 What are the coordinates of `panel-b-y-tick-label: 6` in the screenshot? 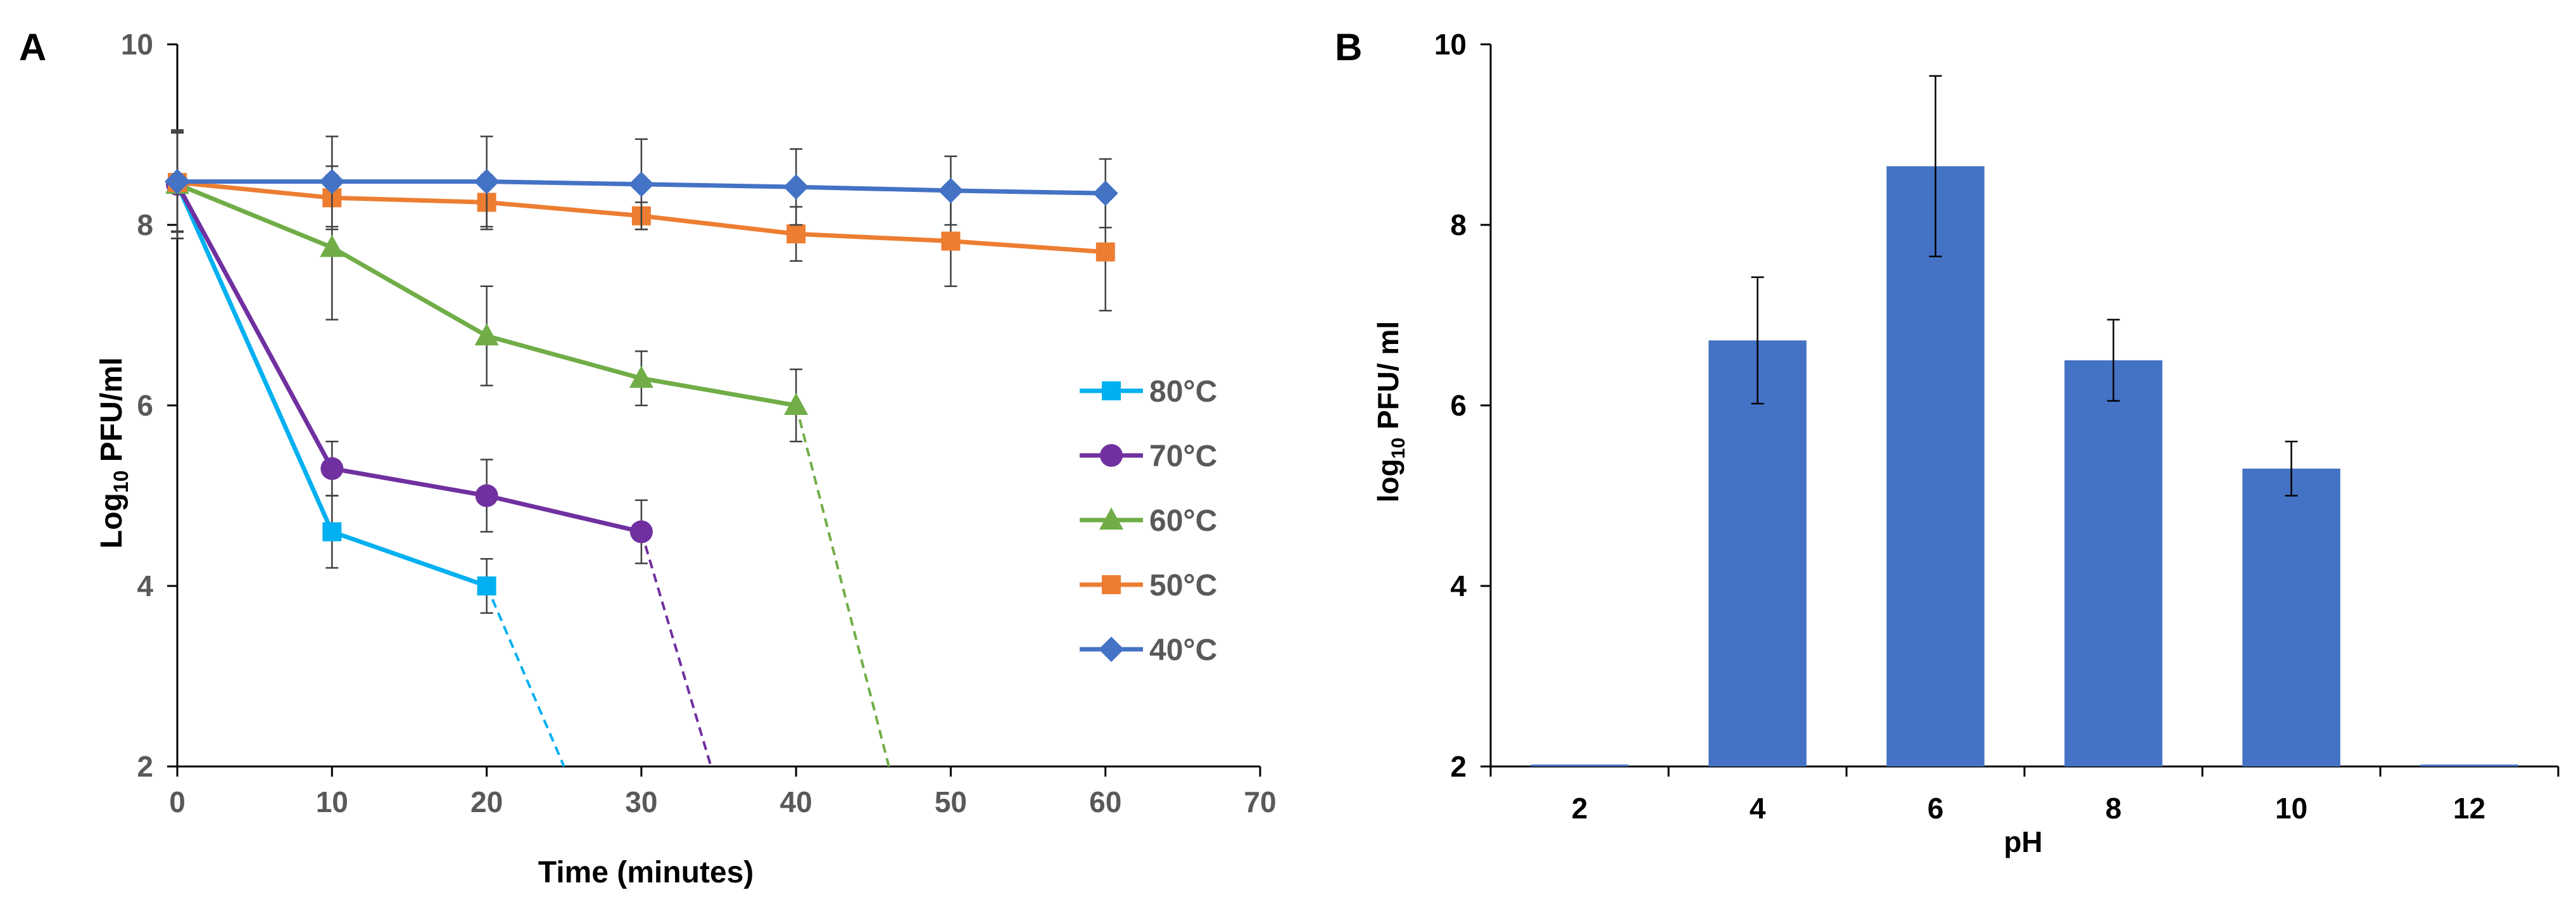 It's located at (1458, 405).